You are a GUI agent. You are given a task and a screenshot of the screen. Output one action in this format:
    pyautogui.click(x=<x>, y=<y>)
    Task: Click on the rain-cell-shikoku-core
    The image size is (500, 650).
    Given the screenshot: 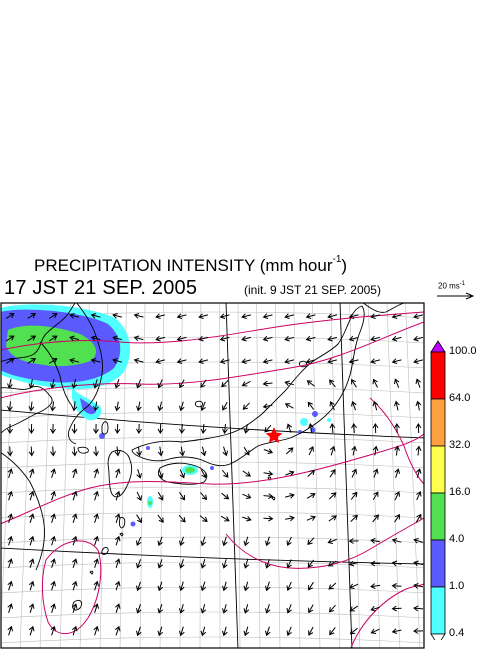 What is the action you would take?
    pyautogui.click(x=190, y=470)
    